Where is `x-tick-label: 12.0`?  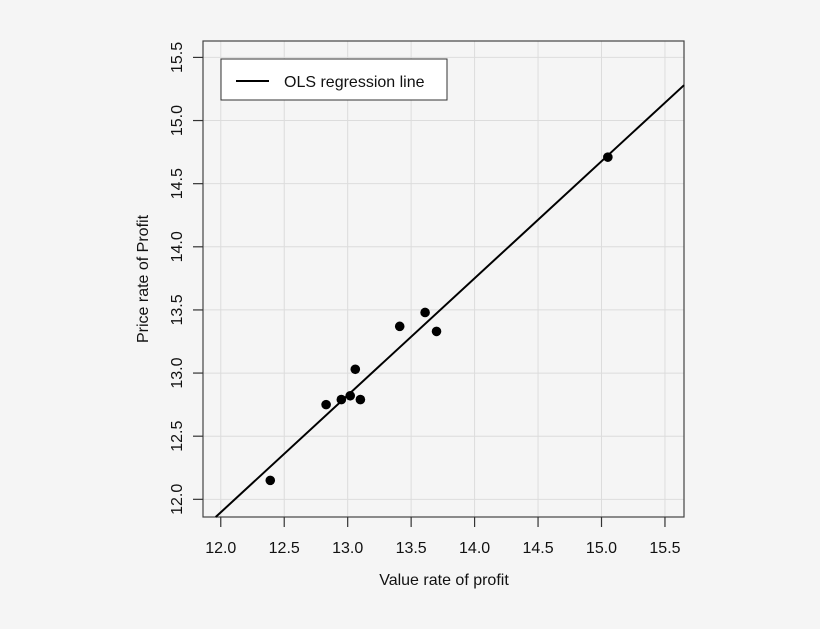
x-tick-label: 12.0 is located at coordinates (220, 548).